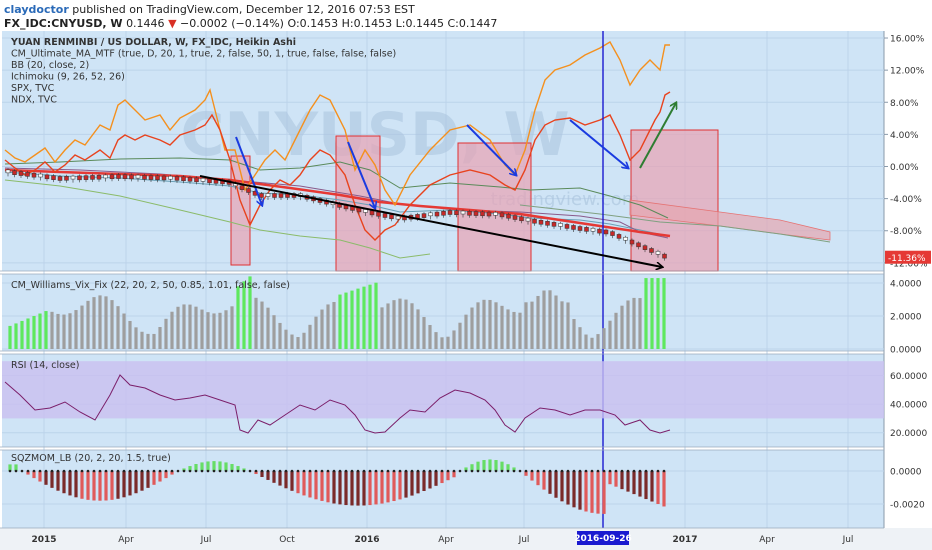 Image resolution: width=932 pixels, height=550 pixels. Describe the element at coordinates (904, 168) in the screenshot. I see `price-tick-label: 0.00%` at that location.